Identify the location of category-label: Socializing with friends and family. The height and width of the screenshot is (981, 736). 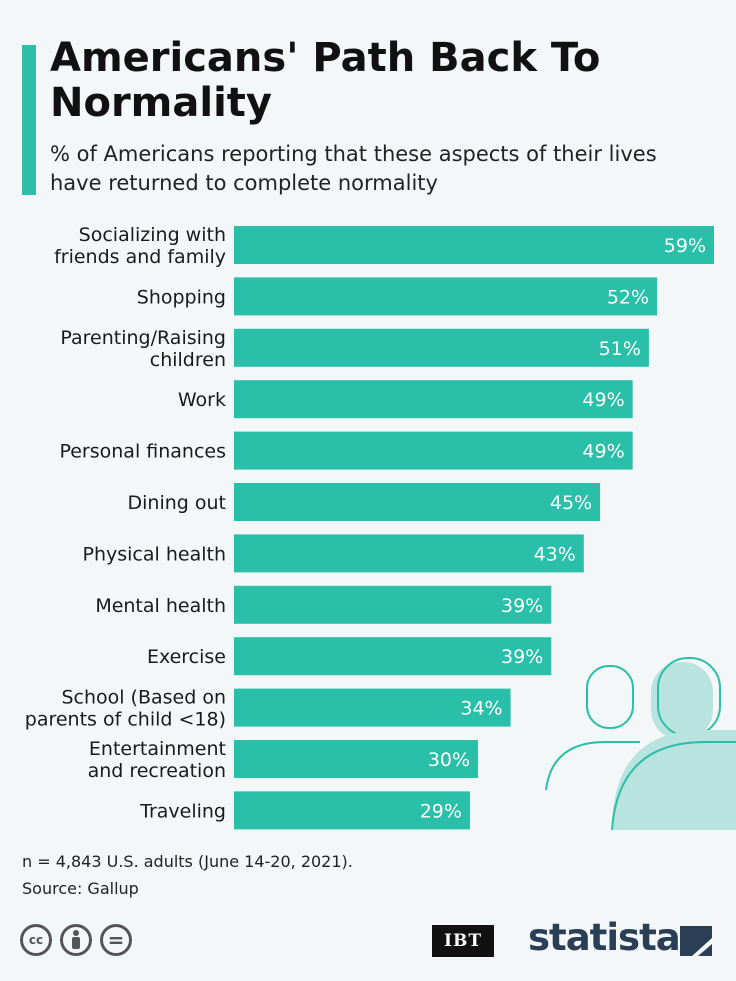
(140, 246).